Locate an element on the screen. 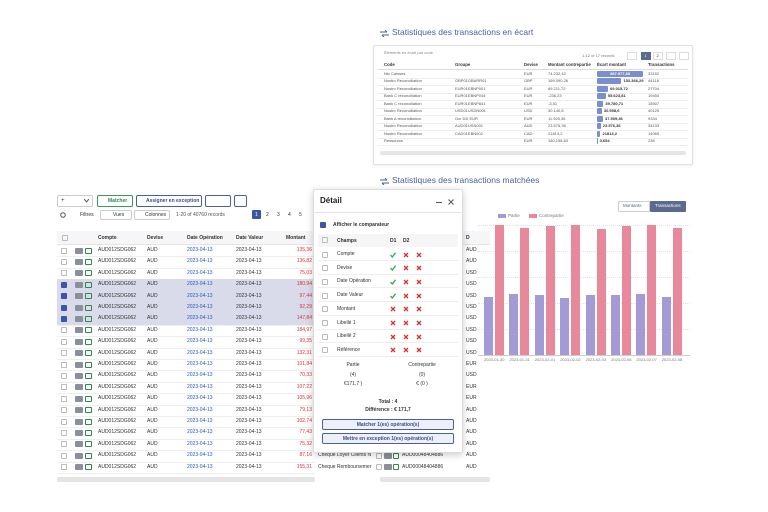  views-button: Vues is located at coordinates (119, 215).